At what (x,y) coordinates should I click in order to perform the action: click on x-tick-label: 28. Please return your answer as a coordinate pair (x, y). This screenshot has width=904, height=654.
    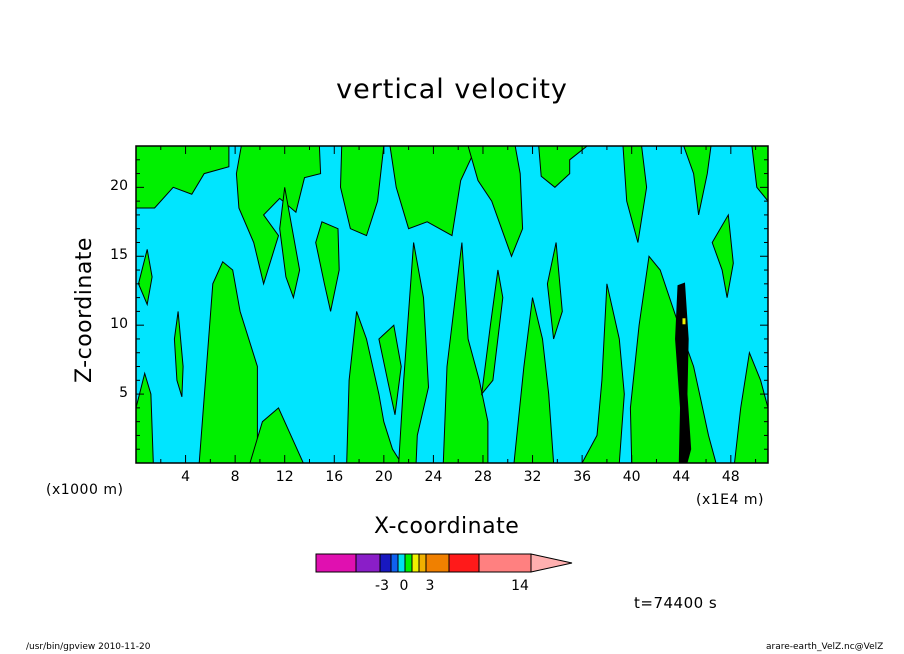
    Looking at the image, I should click on (483, 477).